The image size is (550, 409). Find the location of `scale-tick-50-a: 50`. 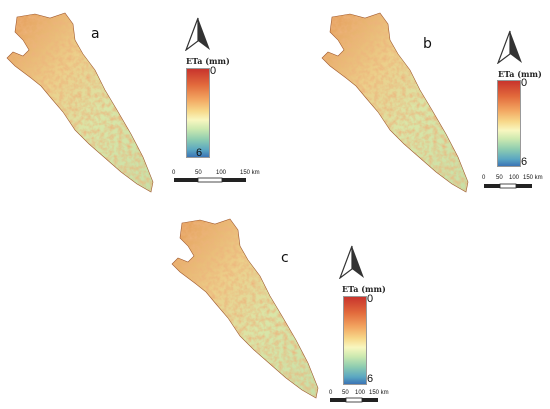

scale-tick-50-a: 50 is located at coordinates (198, 173).